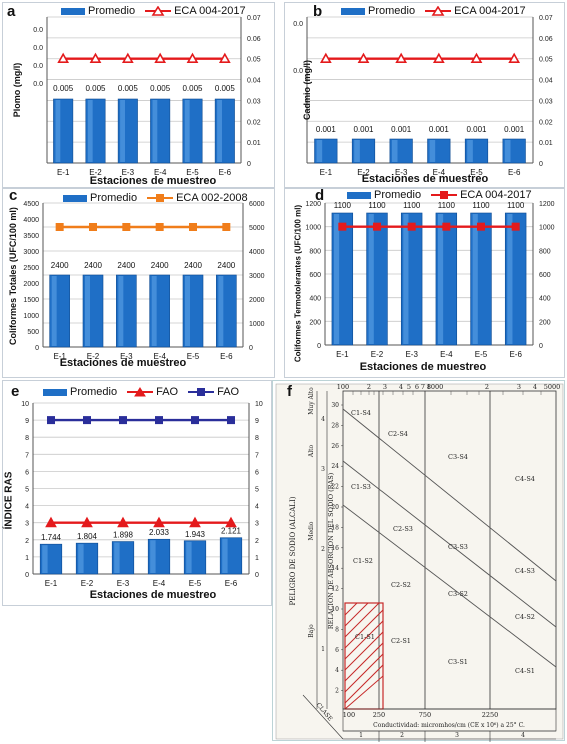 This screenshot has width=567, height=744. What do you see at coordinates (195, 534) in the screenshot?
I see `data-label: 1.943` at bounding box center [195, 534].